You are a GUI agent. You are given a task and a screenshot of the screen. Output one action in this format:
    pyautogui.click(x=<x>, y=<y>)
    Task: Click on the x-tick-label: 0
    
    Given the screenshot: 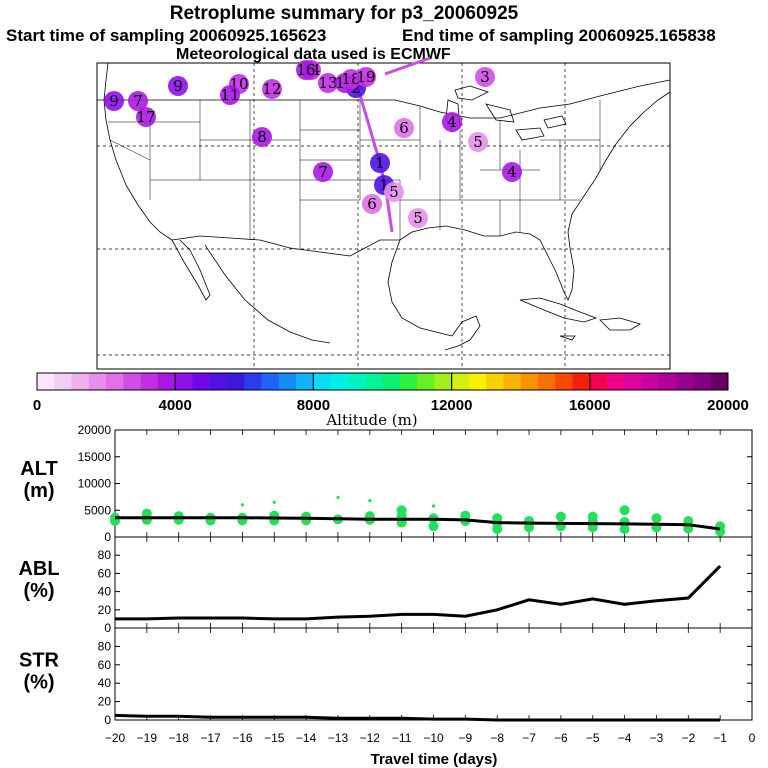 What is the action you would take?
    pyautogui.click(x=752, y=738)
    